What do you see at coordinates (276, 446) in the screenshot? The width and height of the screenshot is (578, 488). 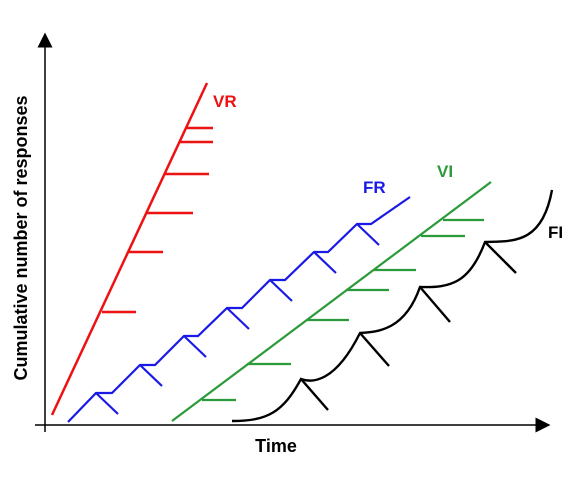 I see `x-axis-label: Time` at bounding box center [276, 446].